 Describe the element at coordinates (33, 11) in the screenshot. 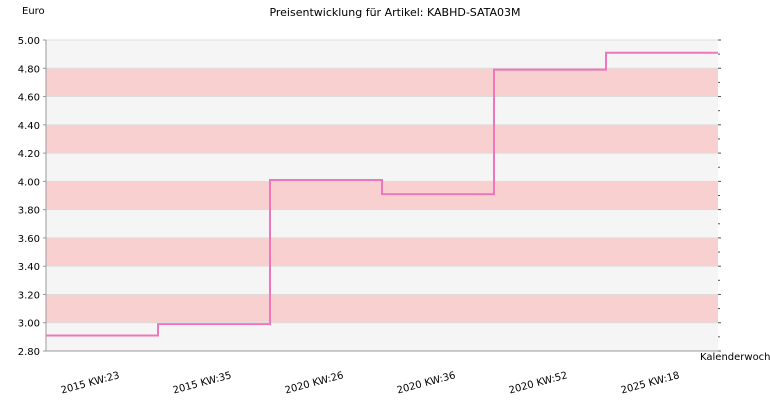

I see `y-axis-label: Euro` at that location.